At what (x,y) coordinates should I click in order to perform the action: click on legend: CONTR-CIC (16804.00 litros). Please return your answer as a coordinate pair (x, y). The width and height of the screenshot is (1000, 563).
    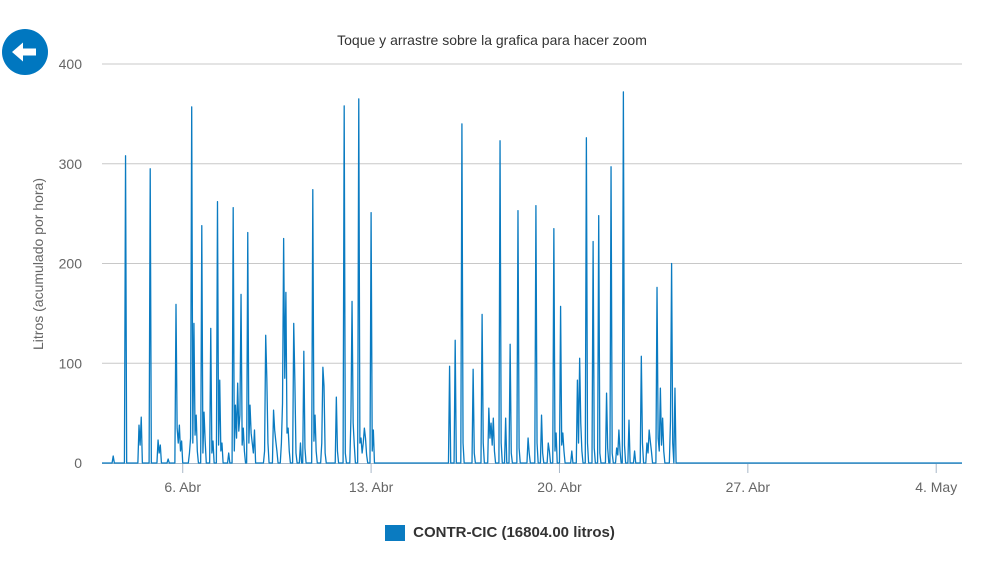
    Looking at the image, I should click on (500, 534).